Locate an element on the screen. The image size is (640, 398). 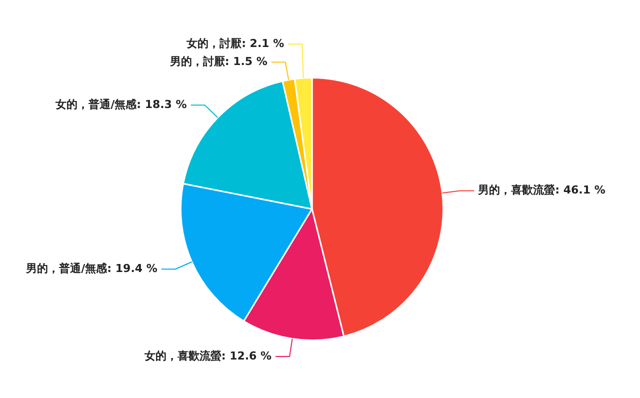
slice-label: 女的，喜歡流螢: 12.6 % is located at coordinates (207, 355).